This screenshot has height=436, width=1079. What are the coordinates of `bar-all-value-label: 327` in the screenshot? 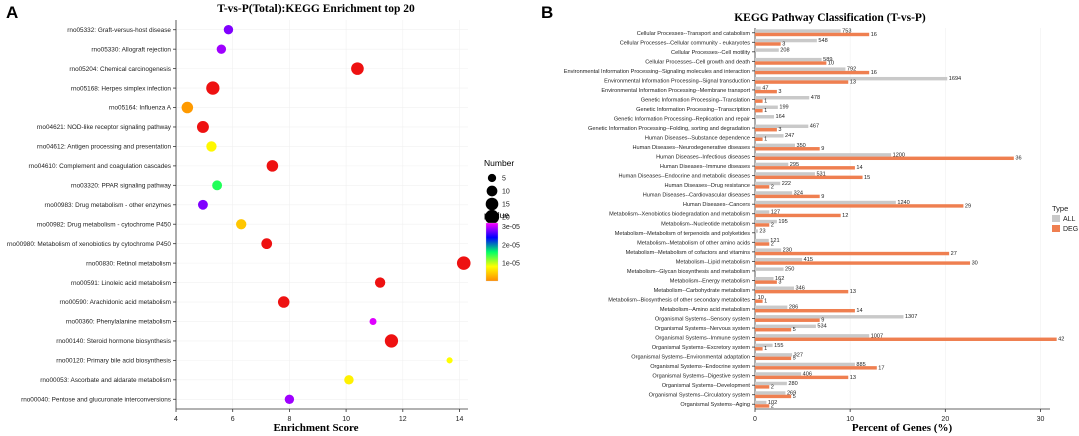 It's located at (798, 355).